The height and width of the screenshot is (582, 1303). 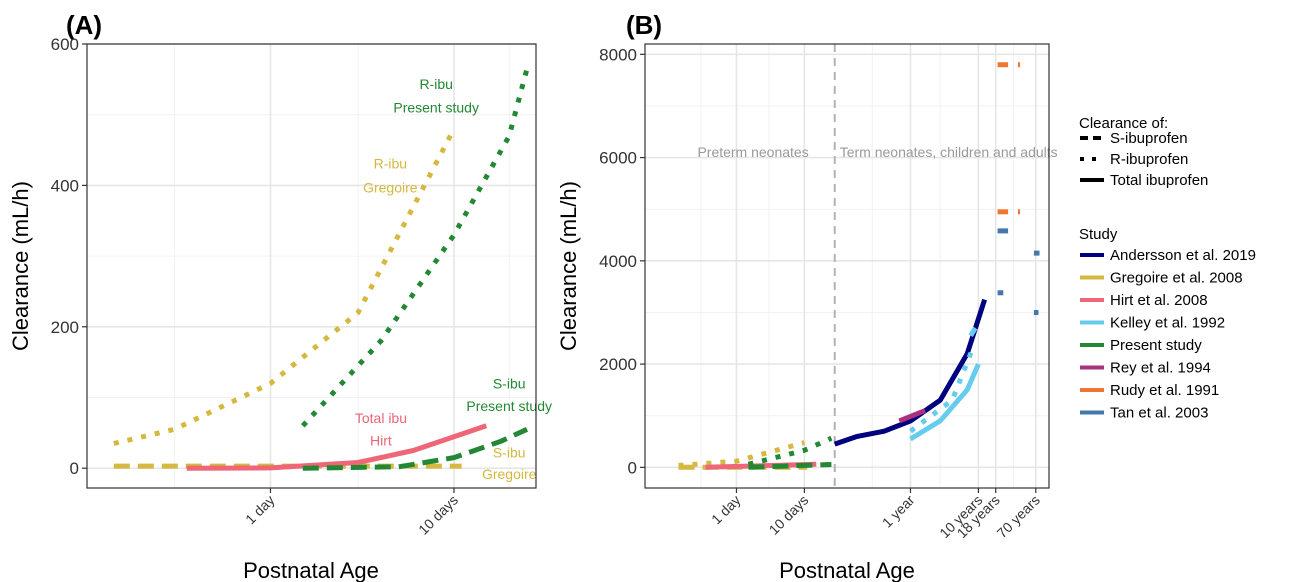 I want to click on legend-study-label: Rudy et al. 1991, so click(x=1164, y=390).